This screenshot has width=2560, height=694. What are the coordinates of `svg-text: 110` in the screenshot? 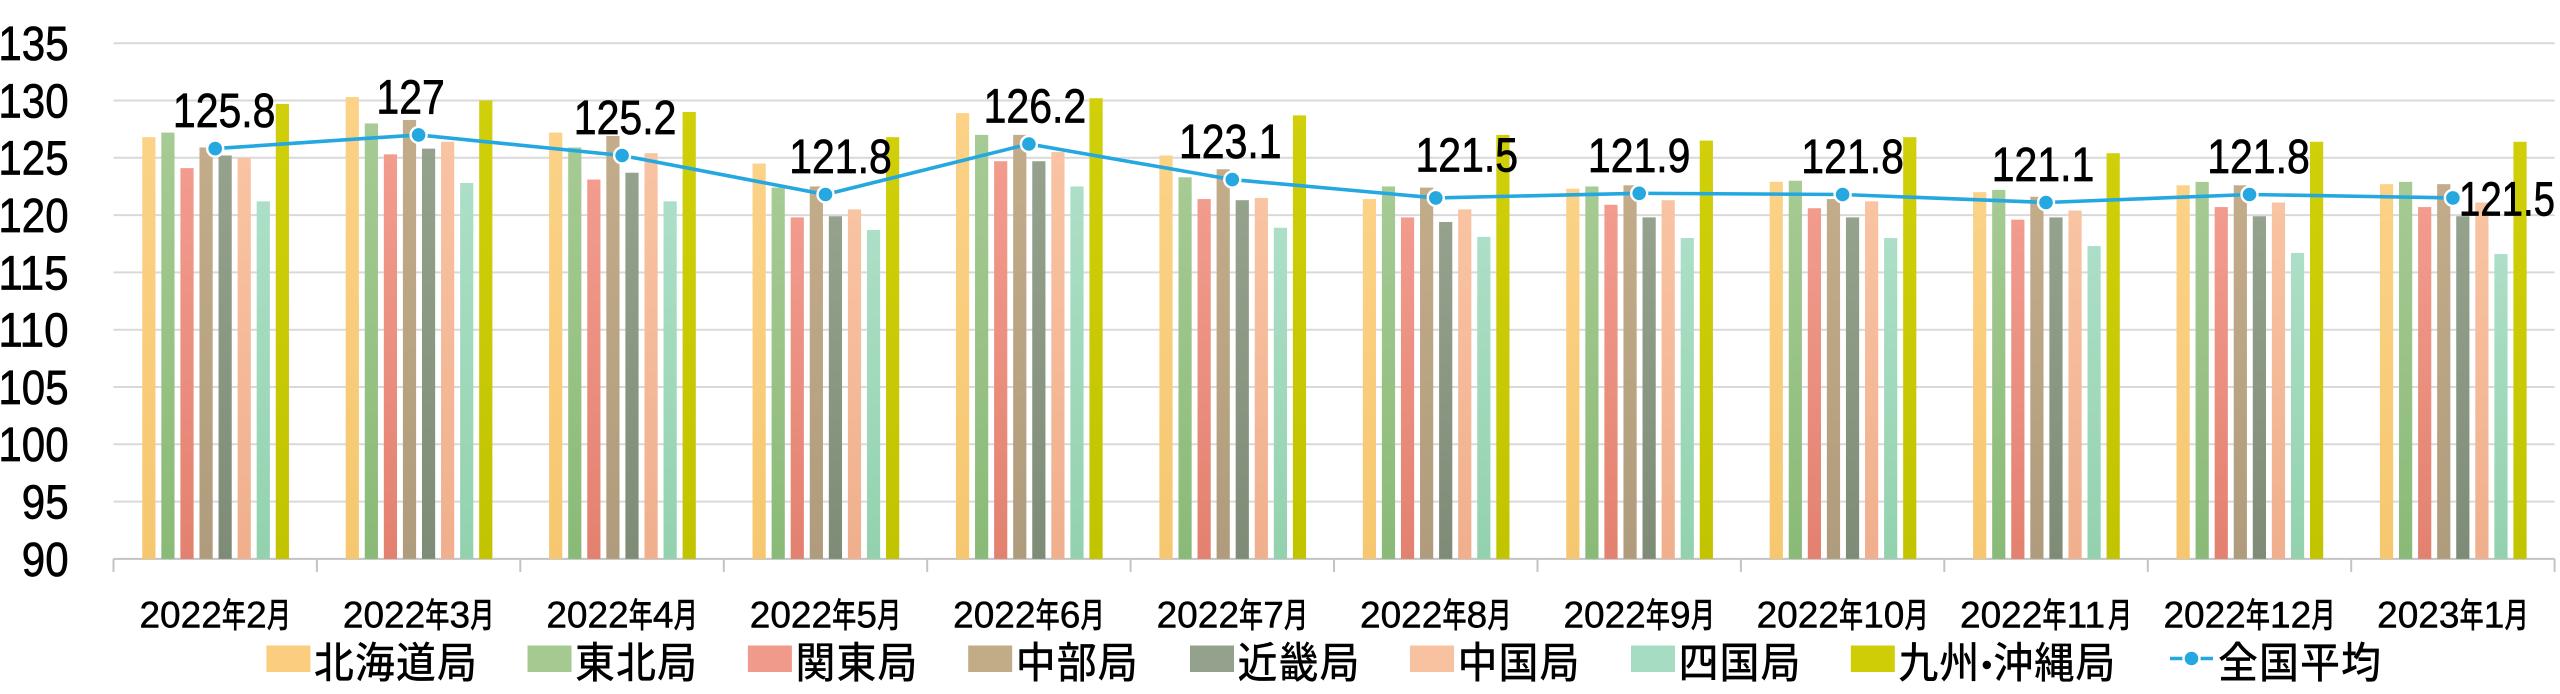 It's located at (34, 331).